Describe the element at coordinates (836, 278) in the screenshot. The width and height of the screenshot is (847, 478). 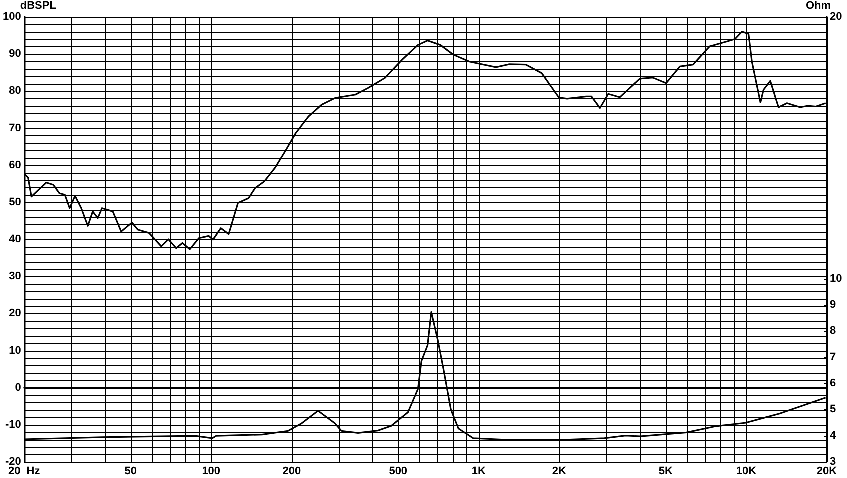
I see `y2-tick-label: 10` at that location.